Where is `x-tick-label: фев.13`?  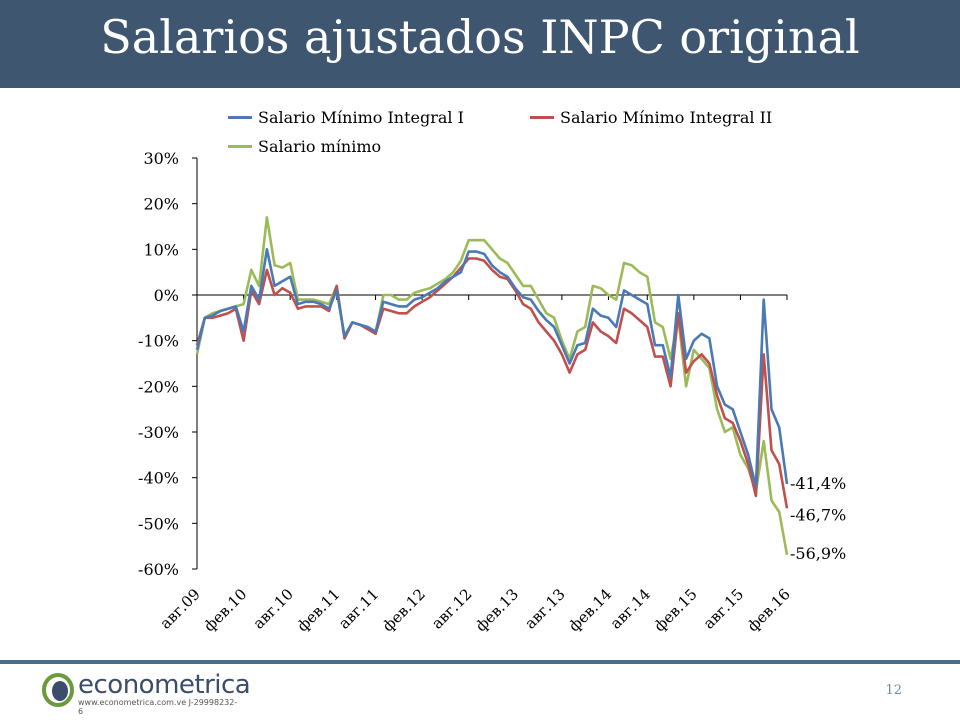 x-tick-label: фев.13 is located at coordinates (497, 610).